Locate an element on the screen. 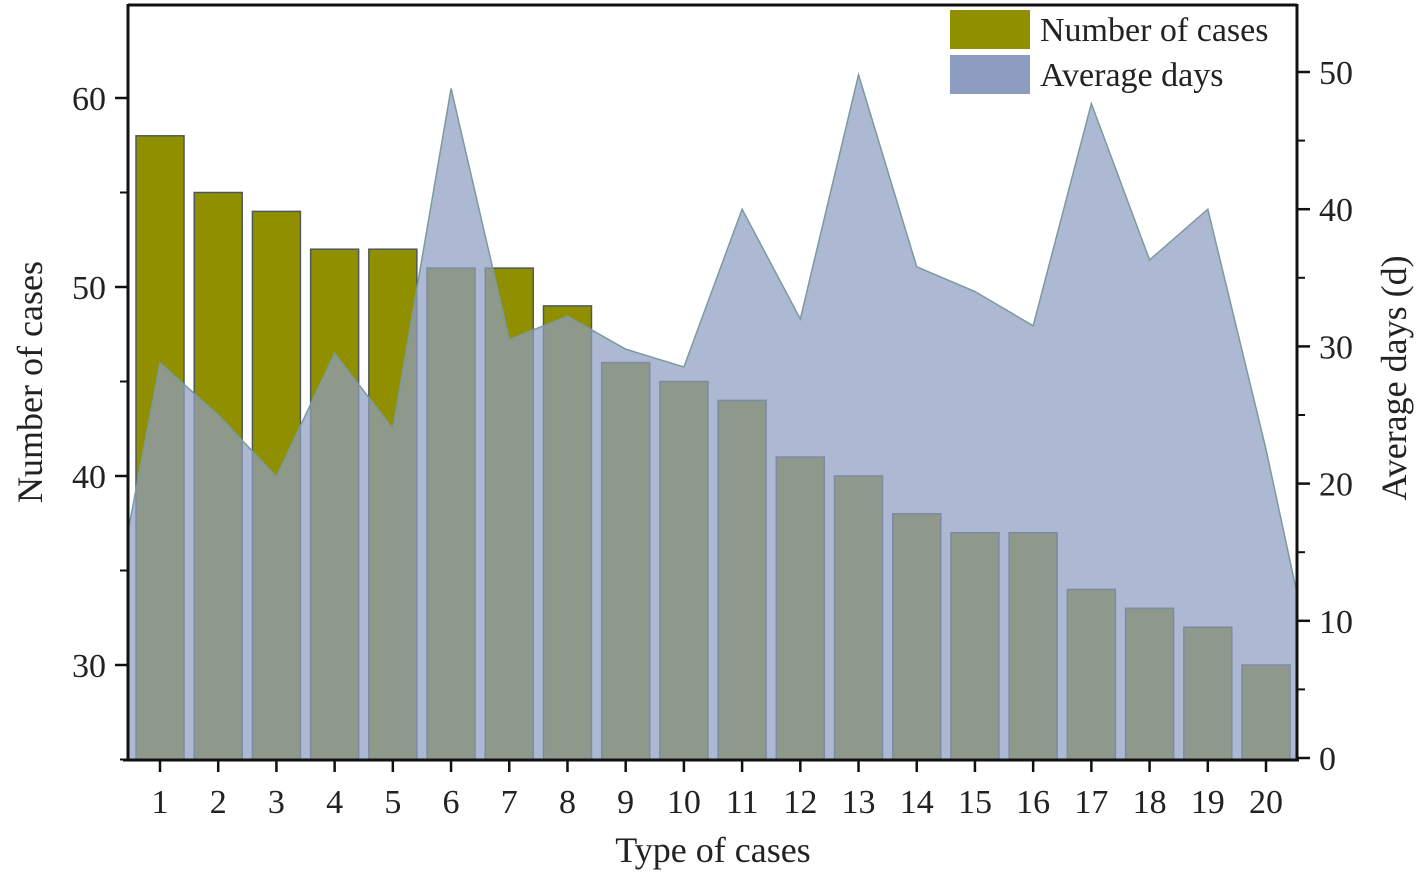 This screenshot has height=875, width=1418. y-right-tick-label: 50 is located at coordinates (1336, 73).